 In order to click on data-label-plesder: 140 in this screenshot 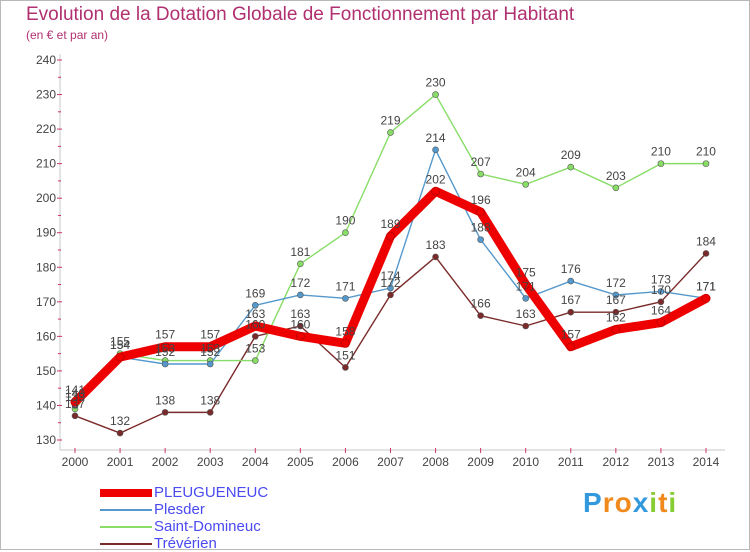, I will do `click(75, 393)`.